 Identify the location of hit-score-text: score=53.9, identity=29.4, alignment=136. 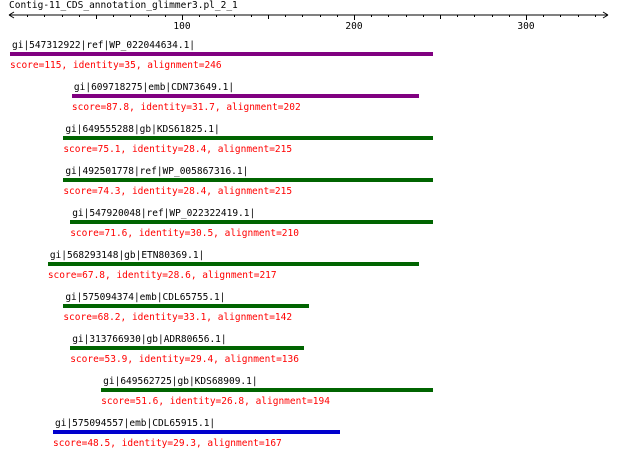
(184, 359).